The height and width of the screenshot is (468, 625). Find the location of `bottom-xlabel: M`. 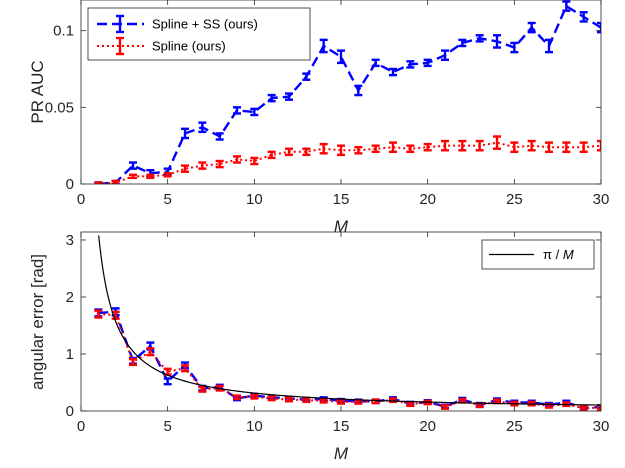

bottom-xlabel: M is located at coordinates (341, 453).